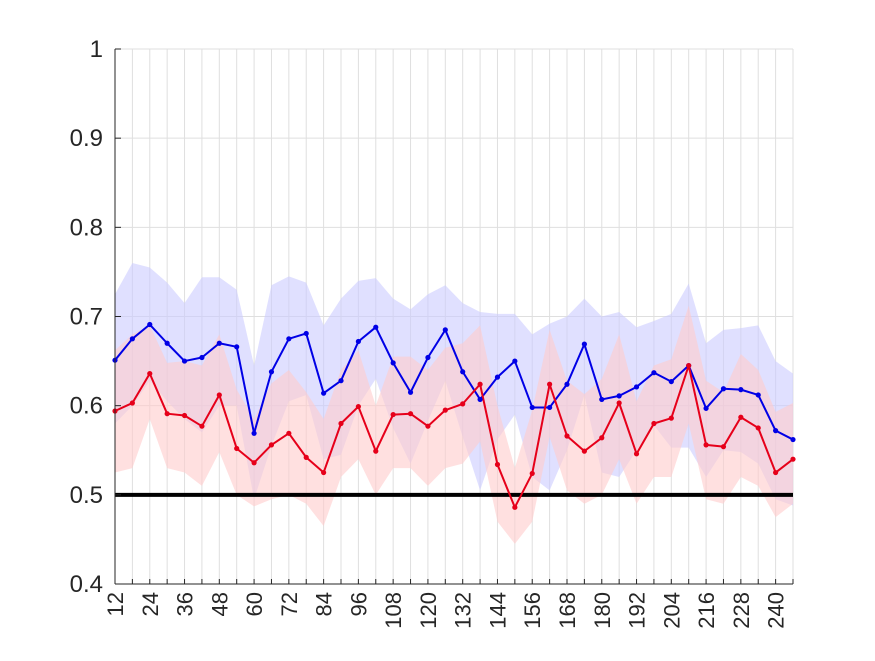  Describe the element at coordinates (532, 610) in the screenshot. I see `x-tick-label: 156` at that location.